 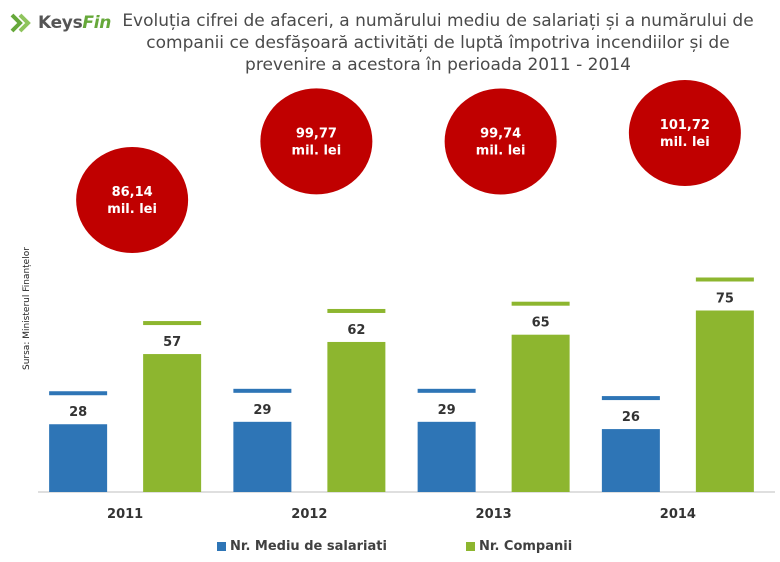 I want to click on turnover-bubble-2013, so click(x=500, y=141).